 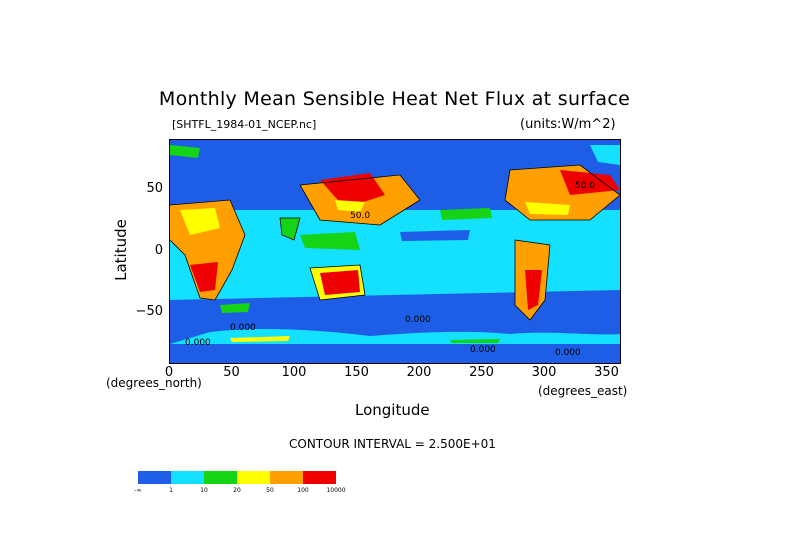 I want to click on legend-label: 1, so click(x=171, y=490).